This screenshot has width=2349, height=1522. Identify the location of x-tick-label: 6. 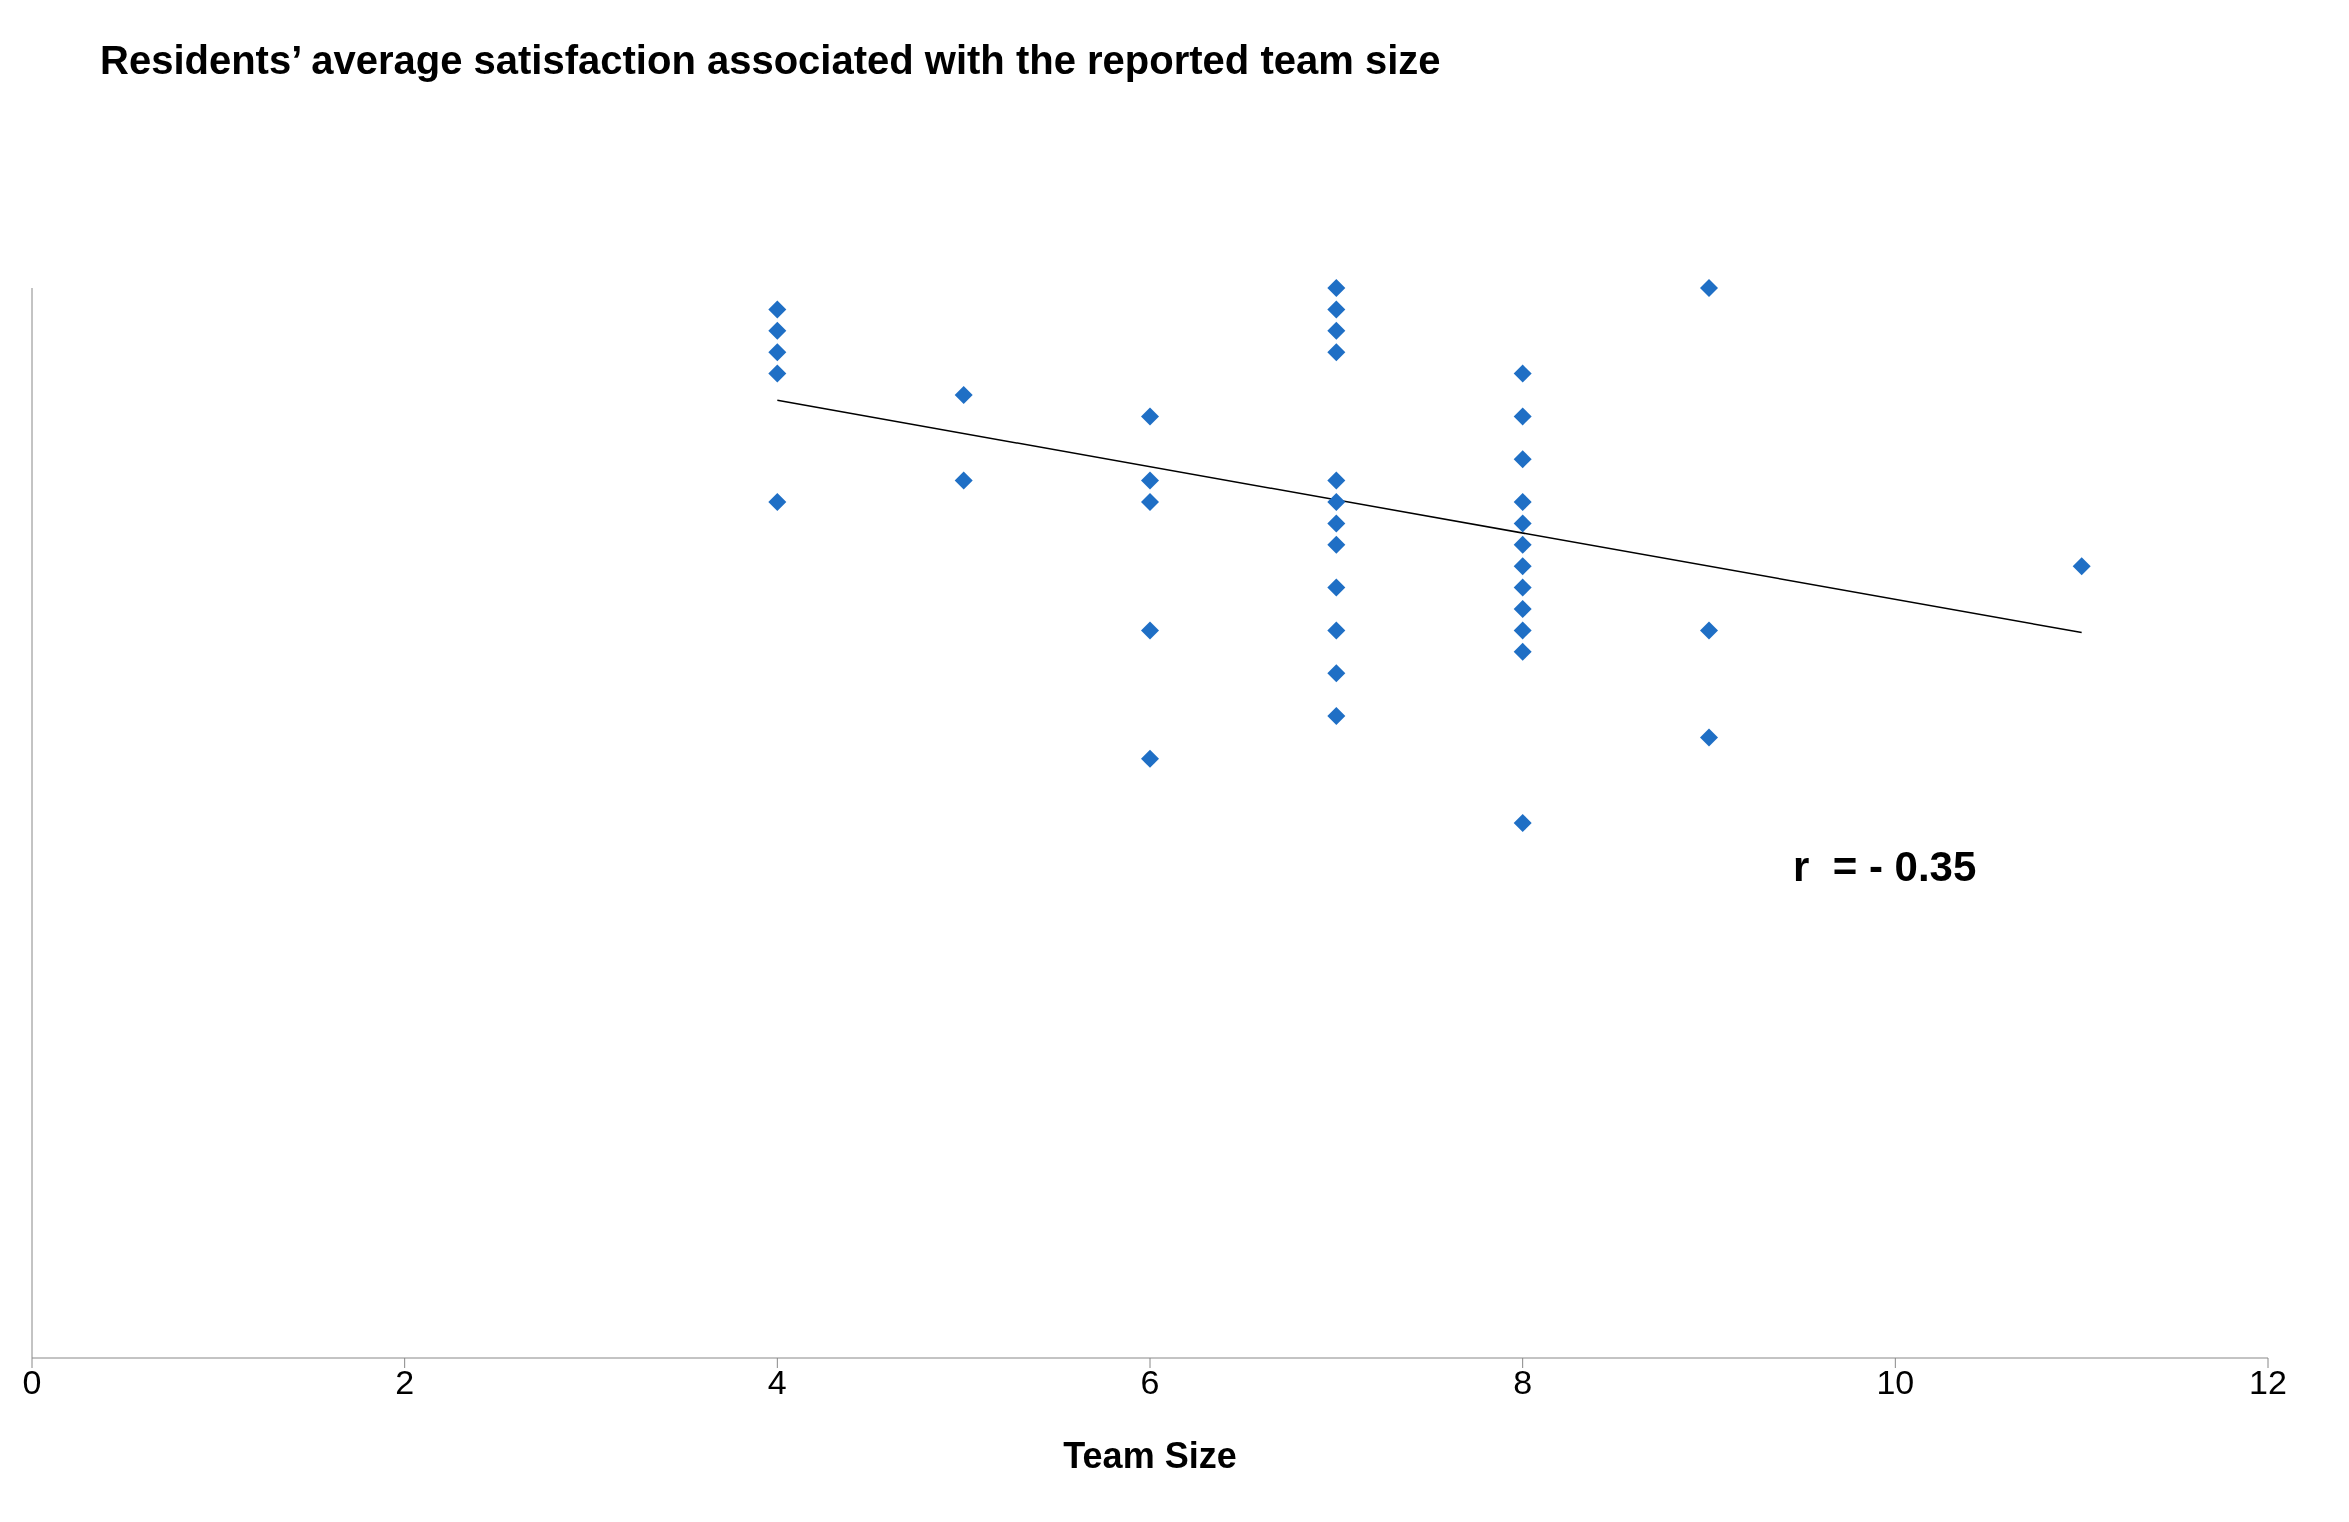
(1150, 1382).